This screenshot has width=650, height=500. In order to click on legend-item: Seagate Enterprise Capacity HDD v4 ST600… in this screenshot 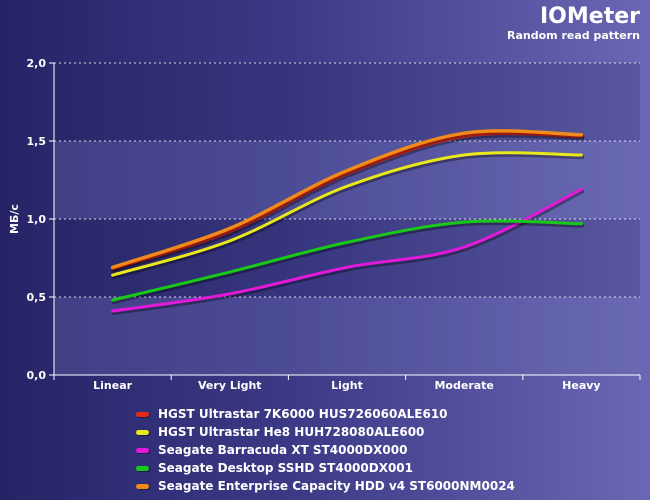, I will do `click(325, 486)`.